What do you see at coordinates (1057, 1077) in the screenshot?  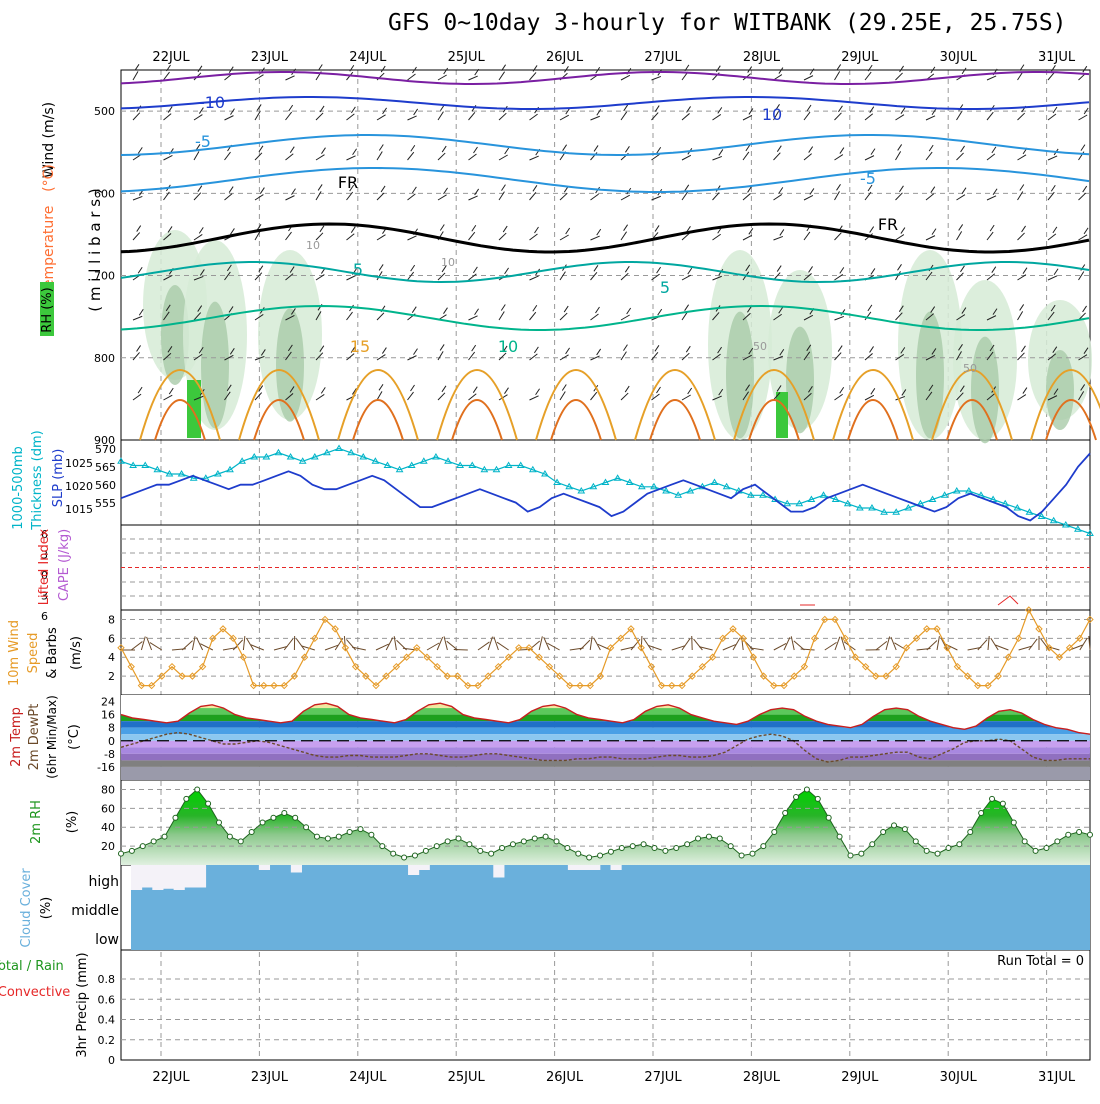 I see `date-label-bottom: 31JUL` at bounding box center [1057, 1077].